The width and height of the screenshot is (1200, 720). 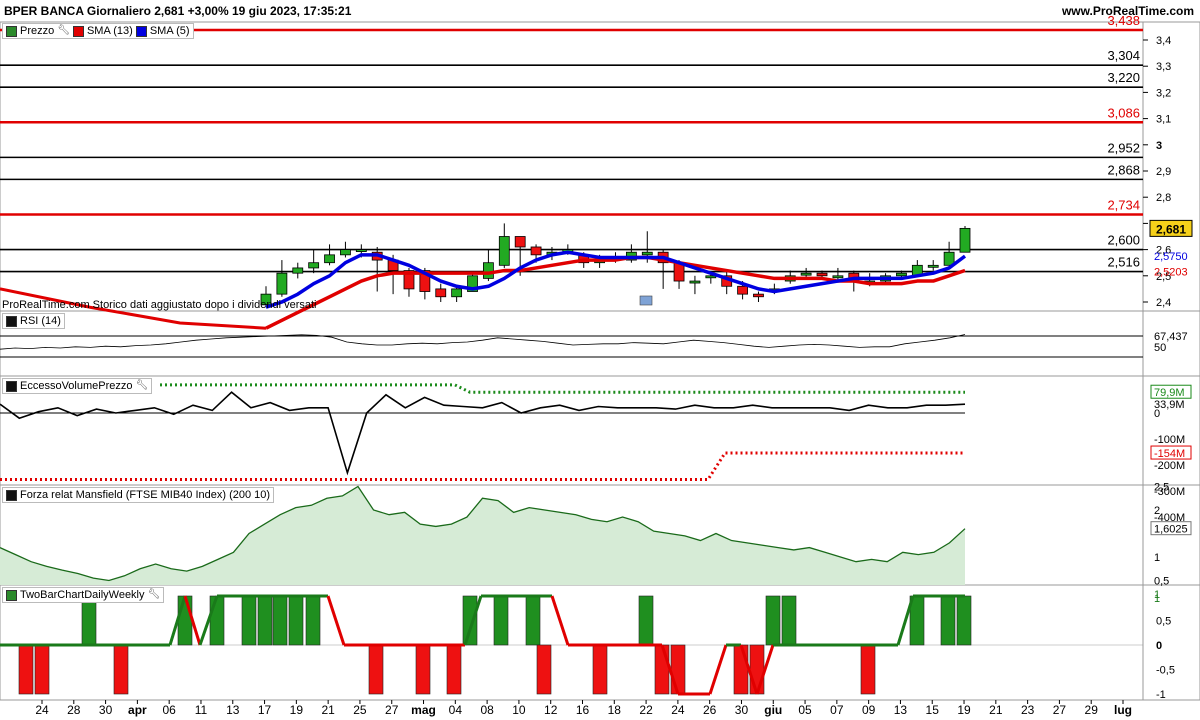 I want to click on x-axis-label: 30, so click(x=742, y=710).